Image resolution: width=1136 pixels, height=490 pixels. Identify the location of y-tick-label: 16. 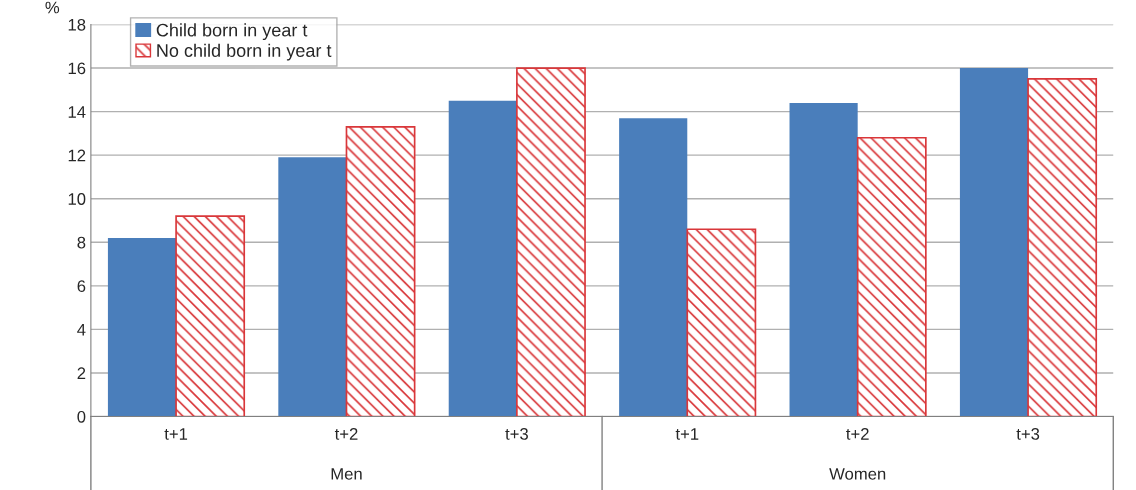
(77, 68).